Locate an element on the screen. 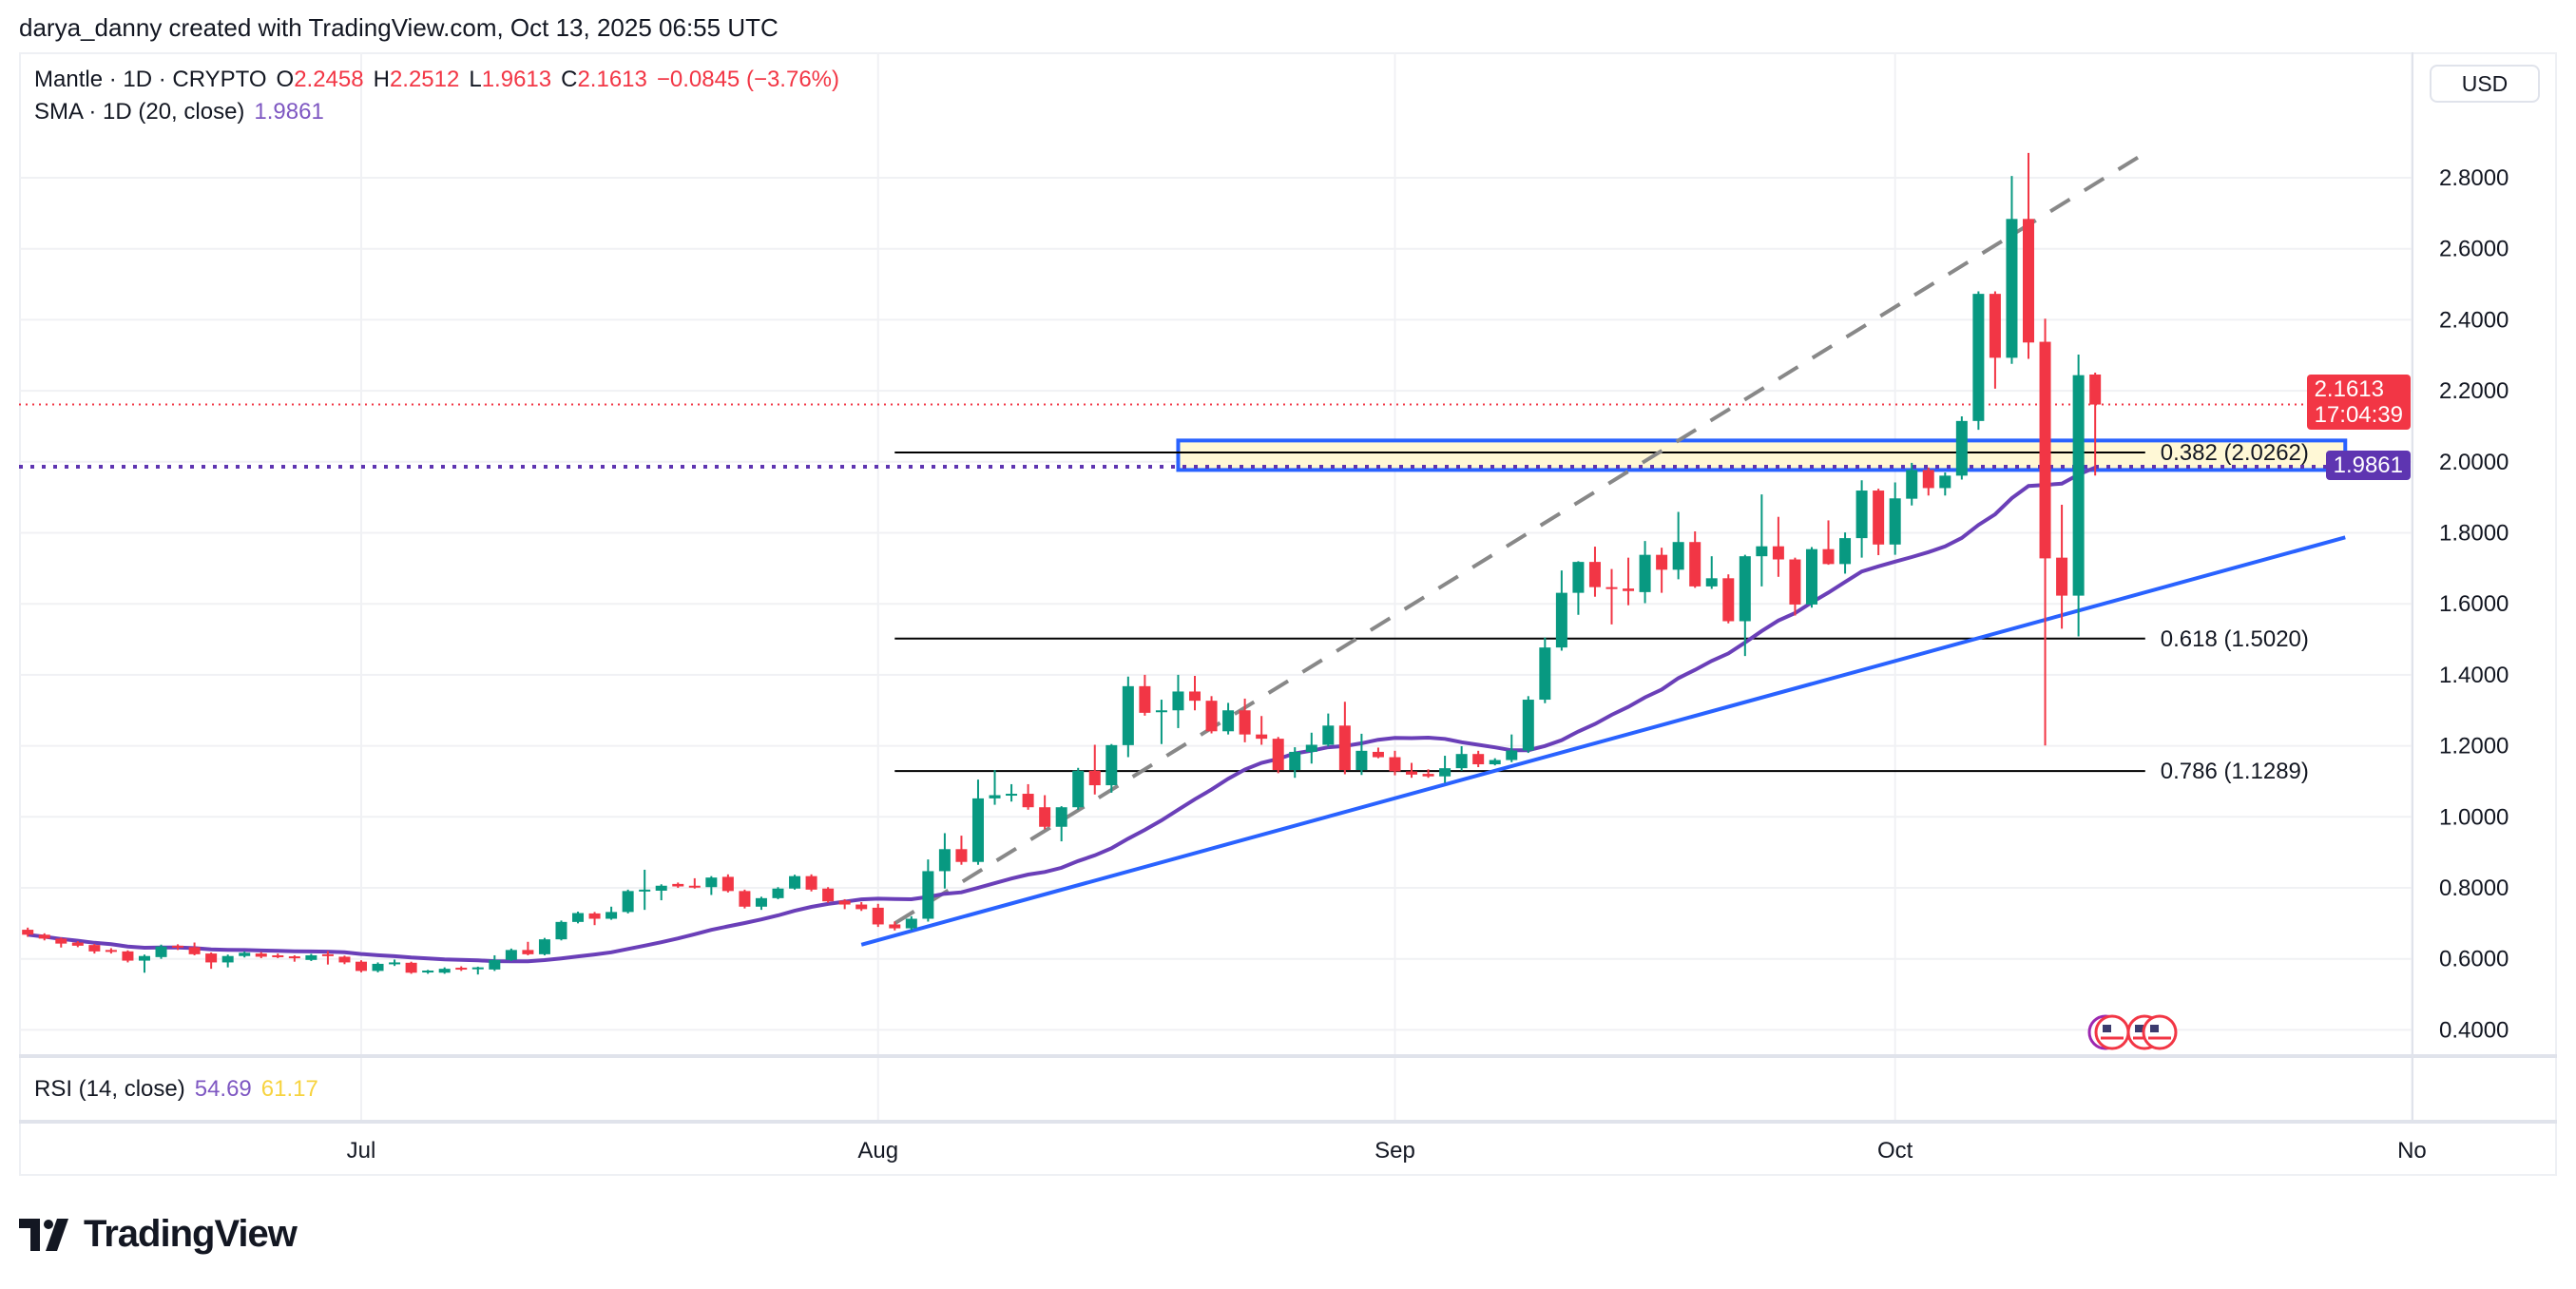  currency-button: USD is located at coordinates (2485, 84).